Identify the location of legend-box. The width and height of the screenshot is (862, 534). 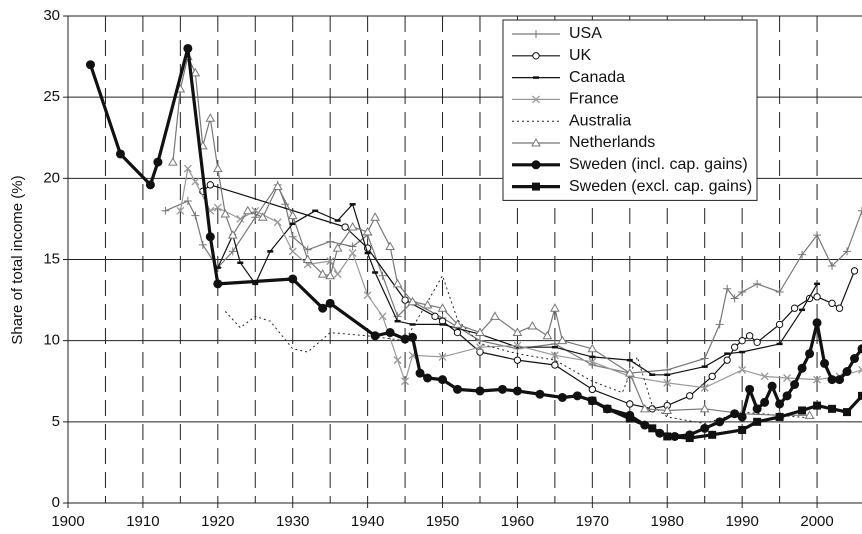
(630, 110).